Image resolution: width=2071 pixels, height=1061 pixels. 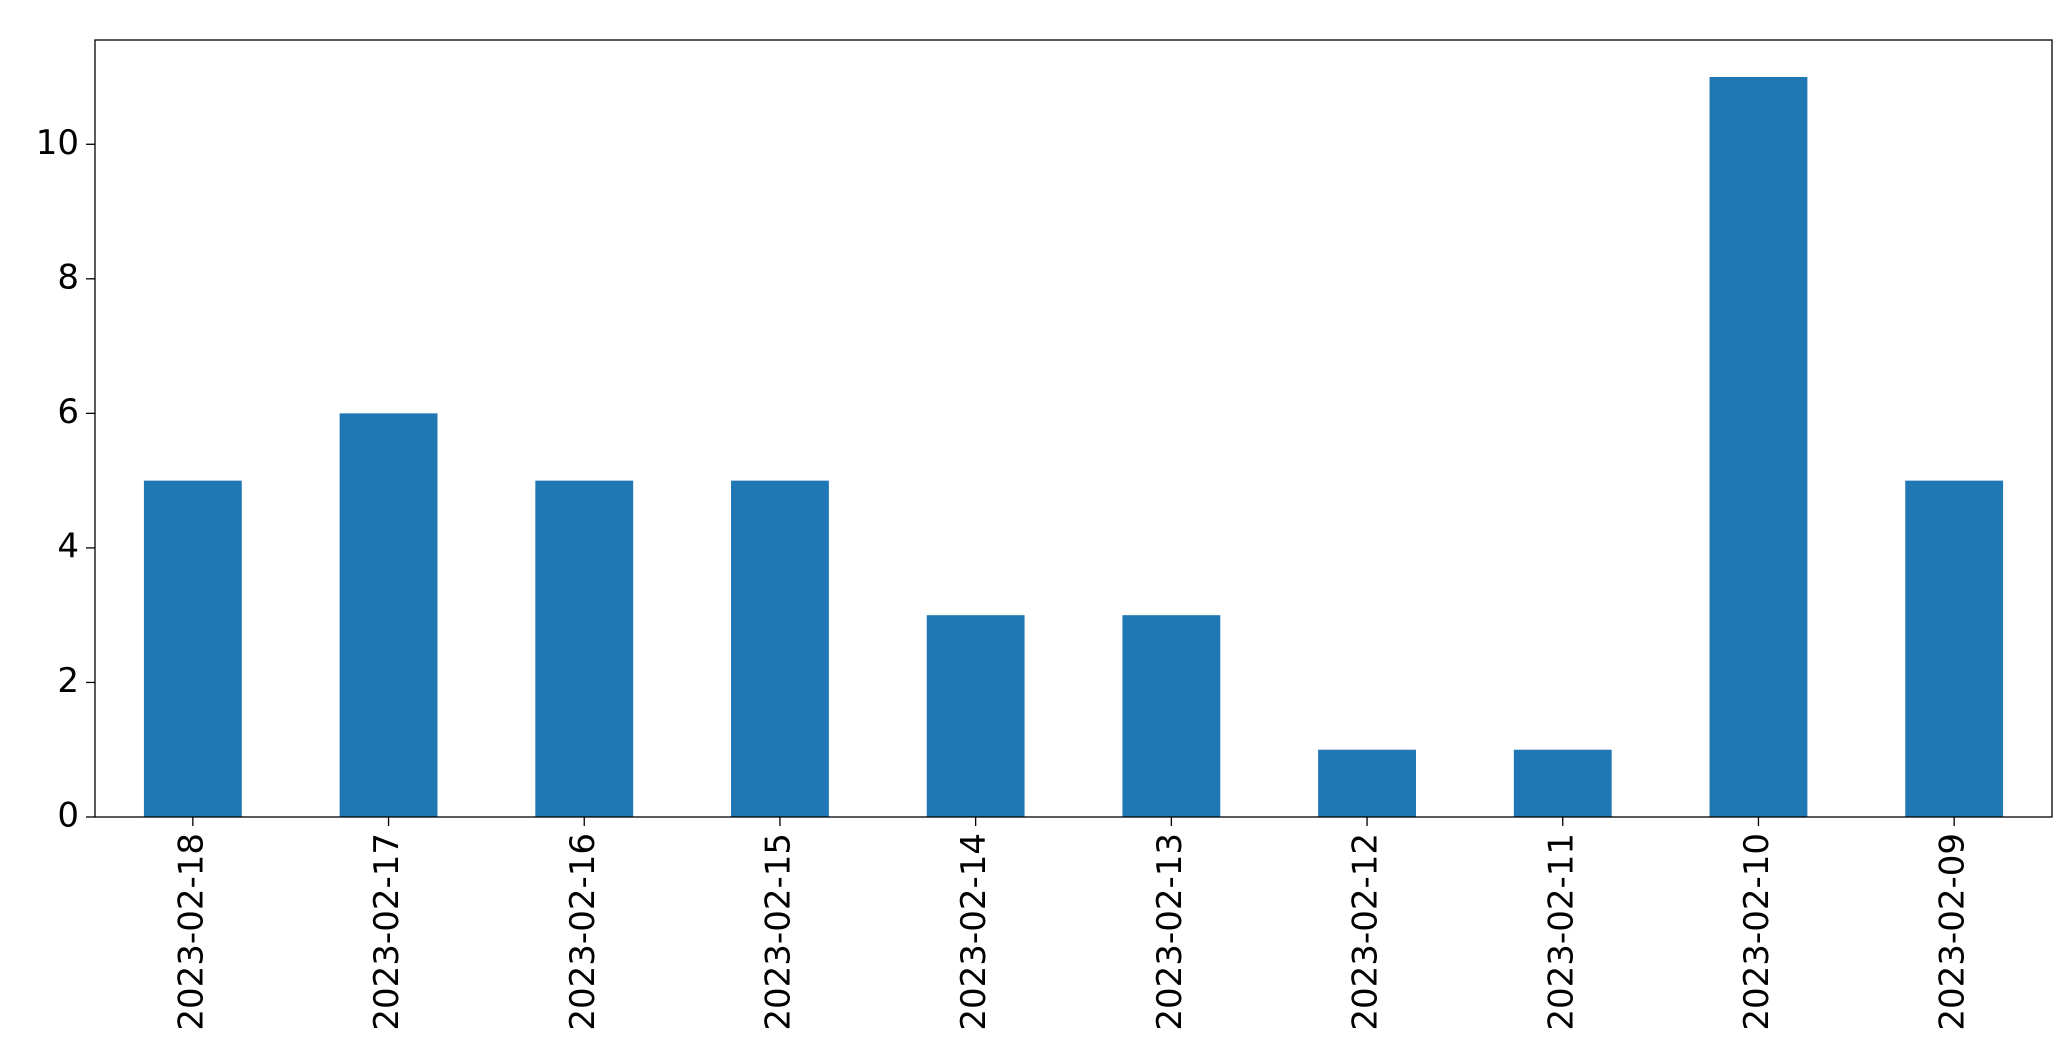 What do you see at coordinates (68, 816) in the screenshot?
I see `y-tick-label: 0` at bounding box center [68, 816].